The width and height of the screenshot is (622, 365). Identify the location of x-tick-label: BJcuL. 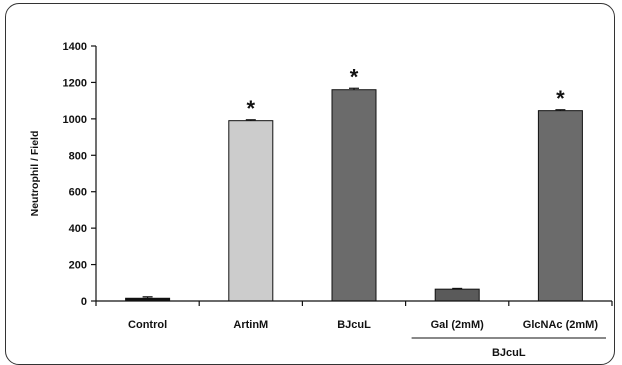
(354, 325).